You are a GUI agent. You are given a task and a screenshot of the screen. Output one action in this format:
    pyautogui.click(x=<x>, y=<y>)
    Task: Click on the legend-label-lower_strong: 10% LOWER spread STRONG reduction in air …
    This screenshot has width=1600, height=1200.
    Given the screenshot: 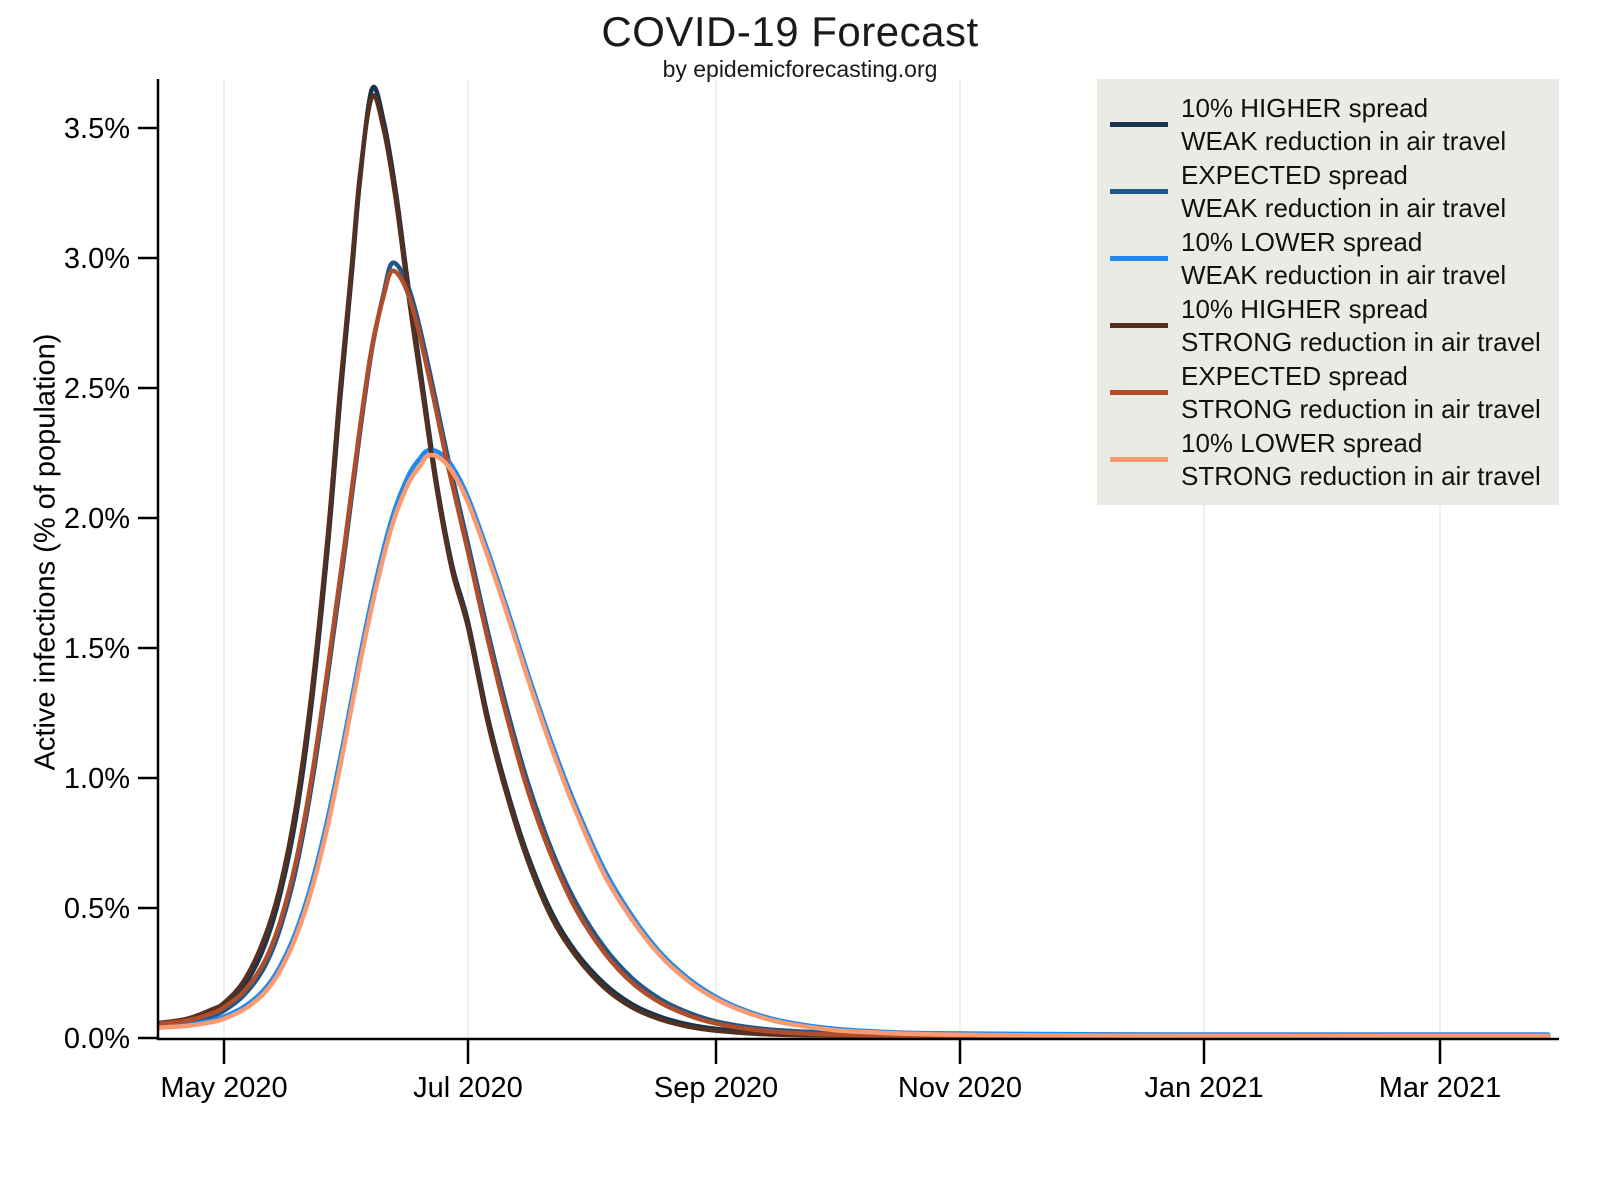 What is the action you would take?
    pyautogui.click(x=1361, y=460)
    